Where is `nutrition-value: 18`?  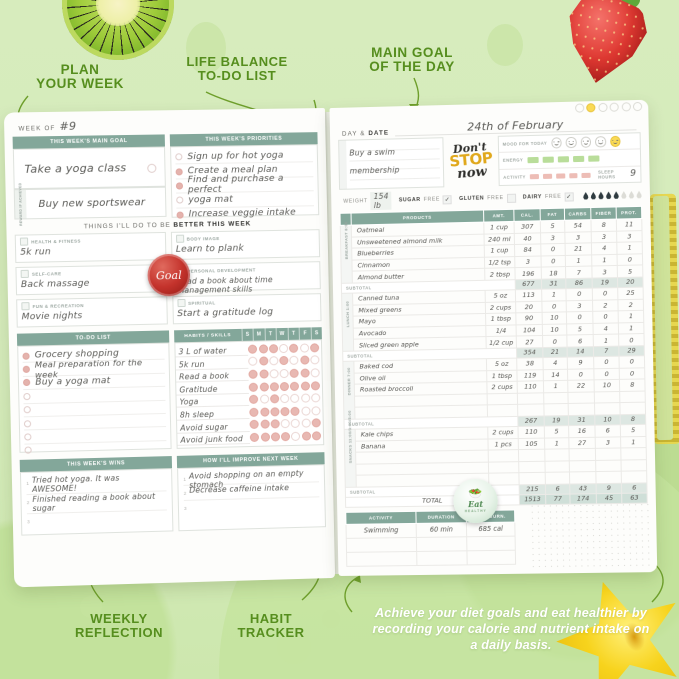 nutrition-value: 18 is located at coordinates (553, 273).